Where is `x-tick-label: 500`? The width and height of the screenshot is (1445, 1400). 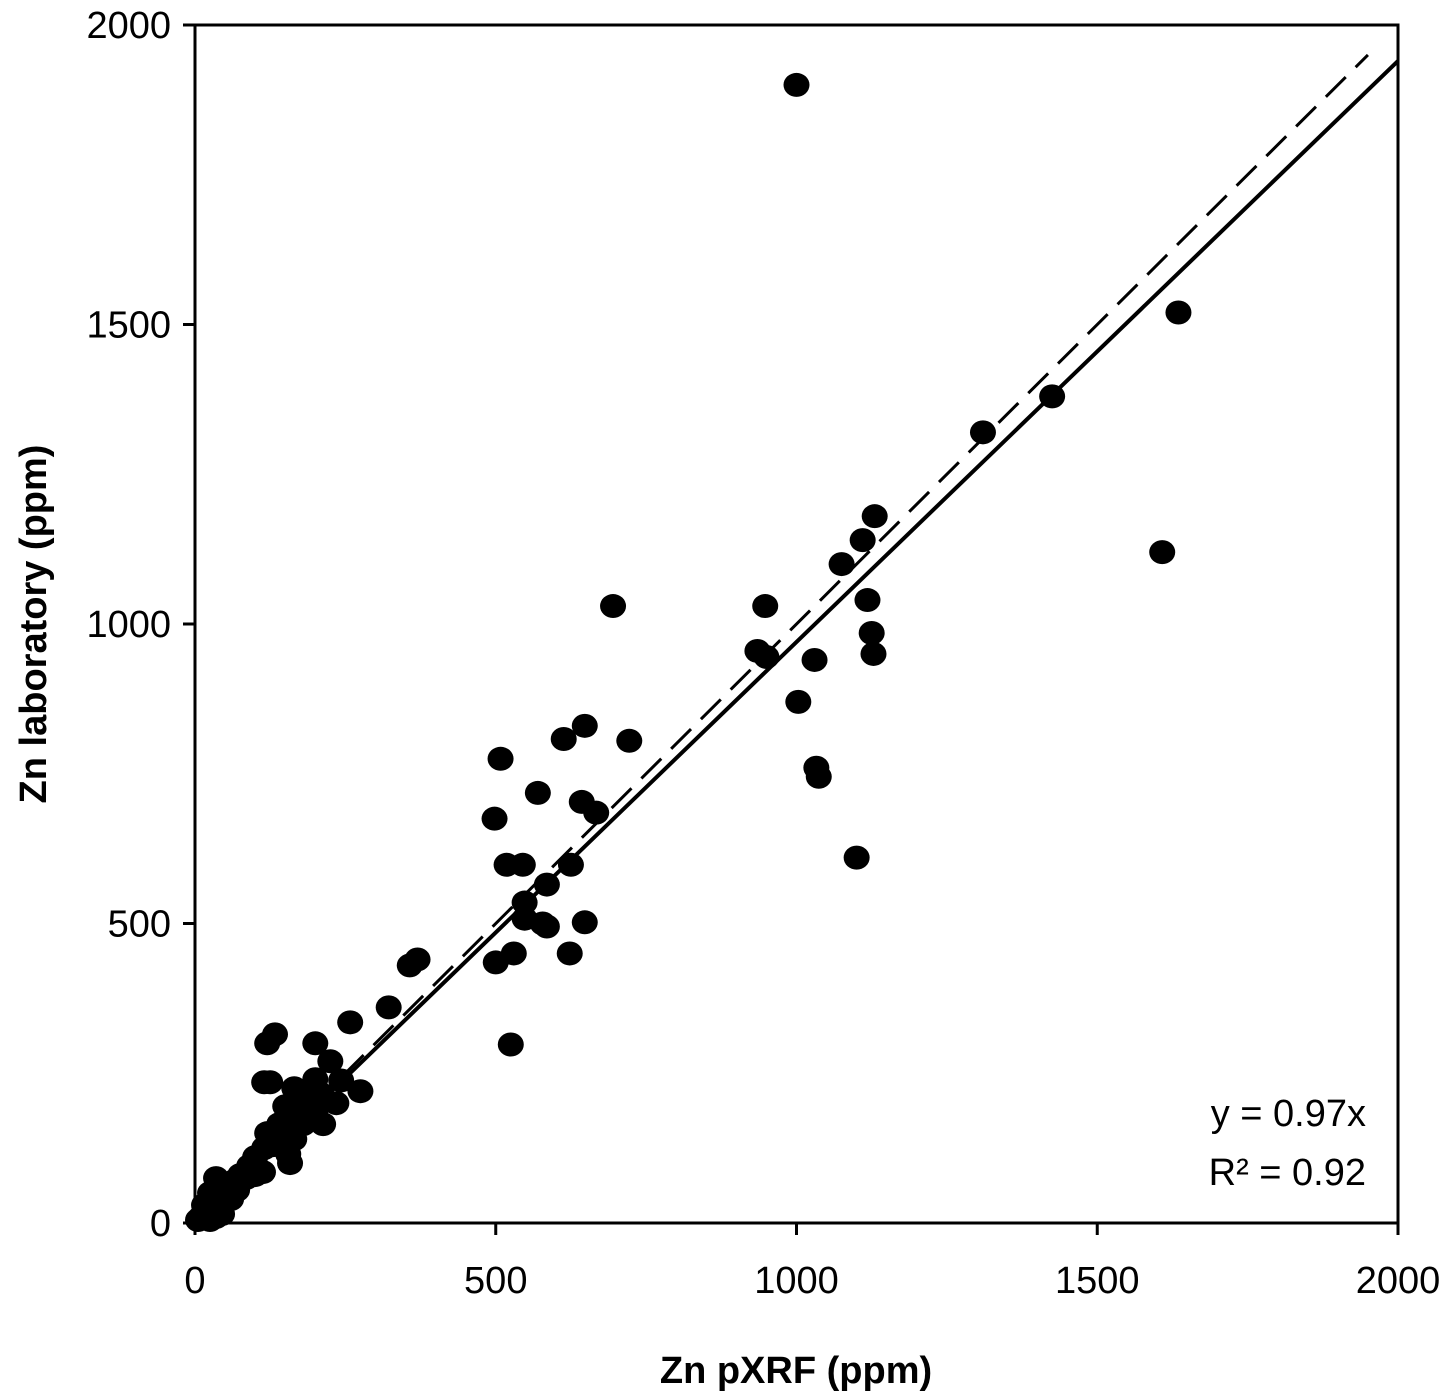 x-tick-label: 500 is located at coordinates (495, 1281).